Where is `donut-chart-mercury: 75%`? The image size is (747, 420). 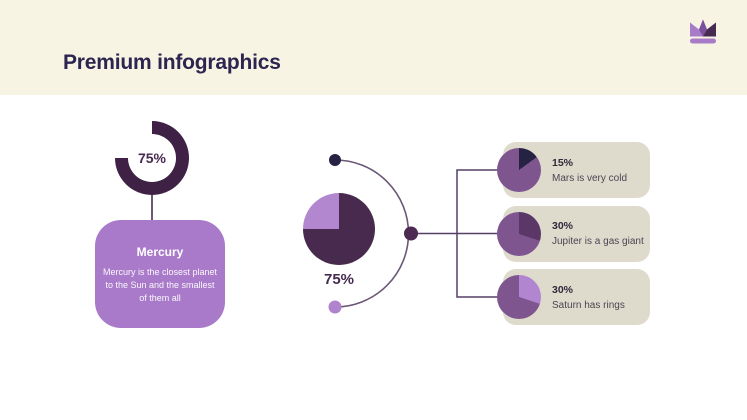
donut-chart-mercury: 75% is located at coordinates (152, 158).